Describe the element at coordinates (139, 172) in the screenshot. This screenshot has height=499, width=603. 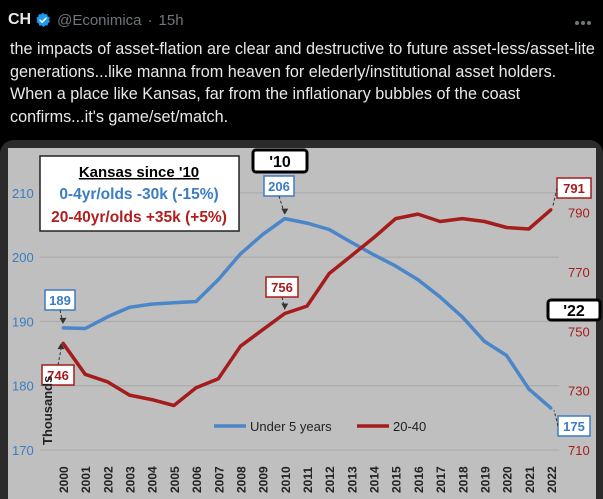
I see `annotation-title: Kansas since '10` at that location.